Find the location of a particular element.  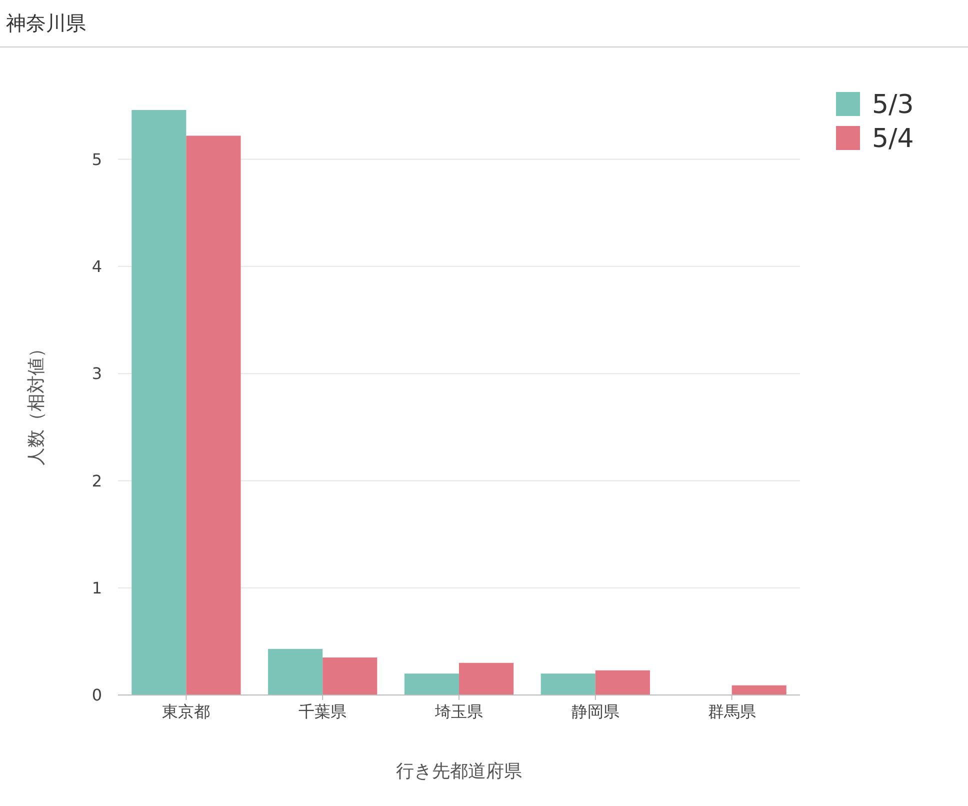

y-tick-label: 2 is located at coordinates (97, 480).